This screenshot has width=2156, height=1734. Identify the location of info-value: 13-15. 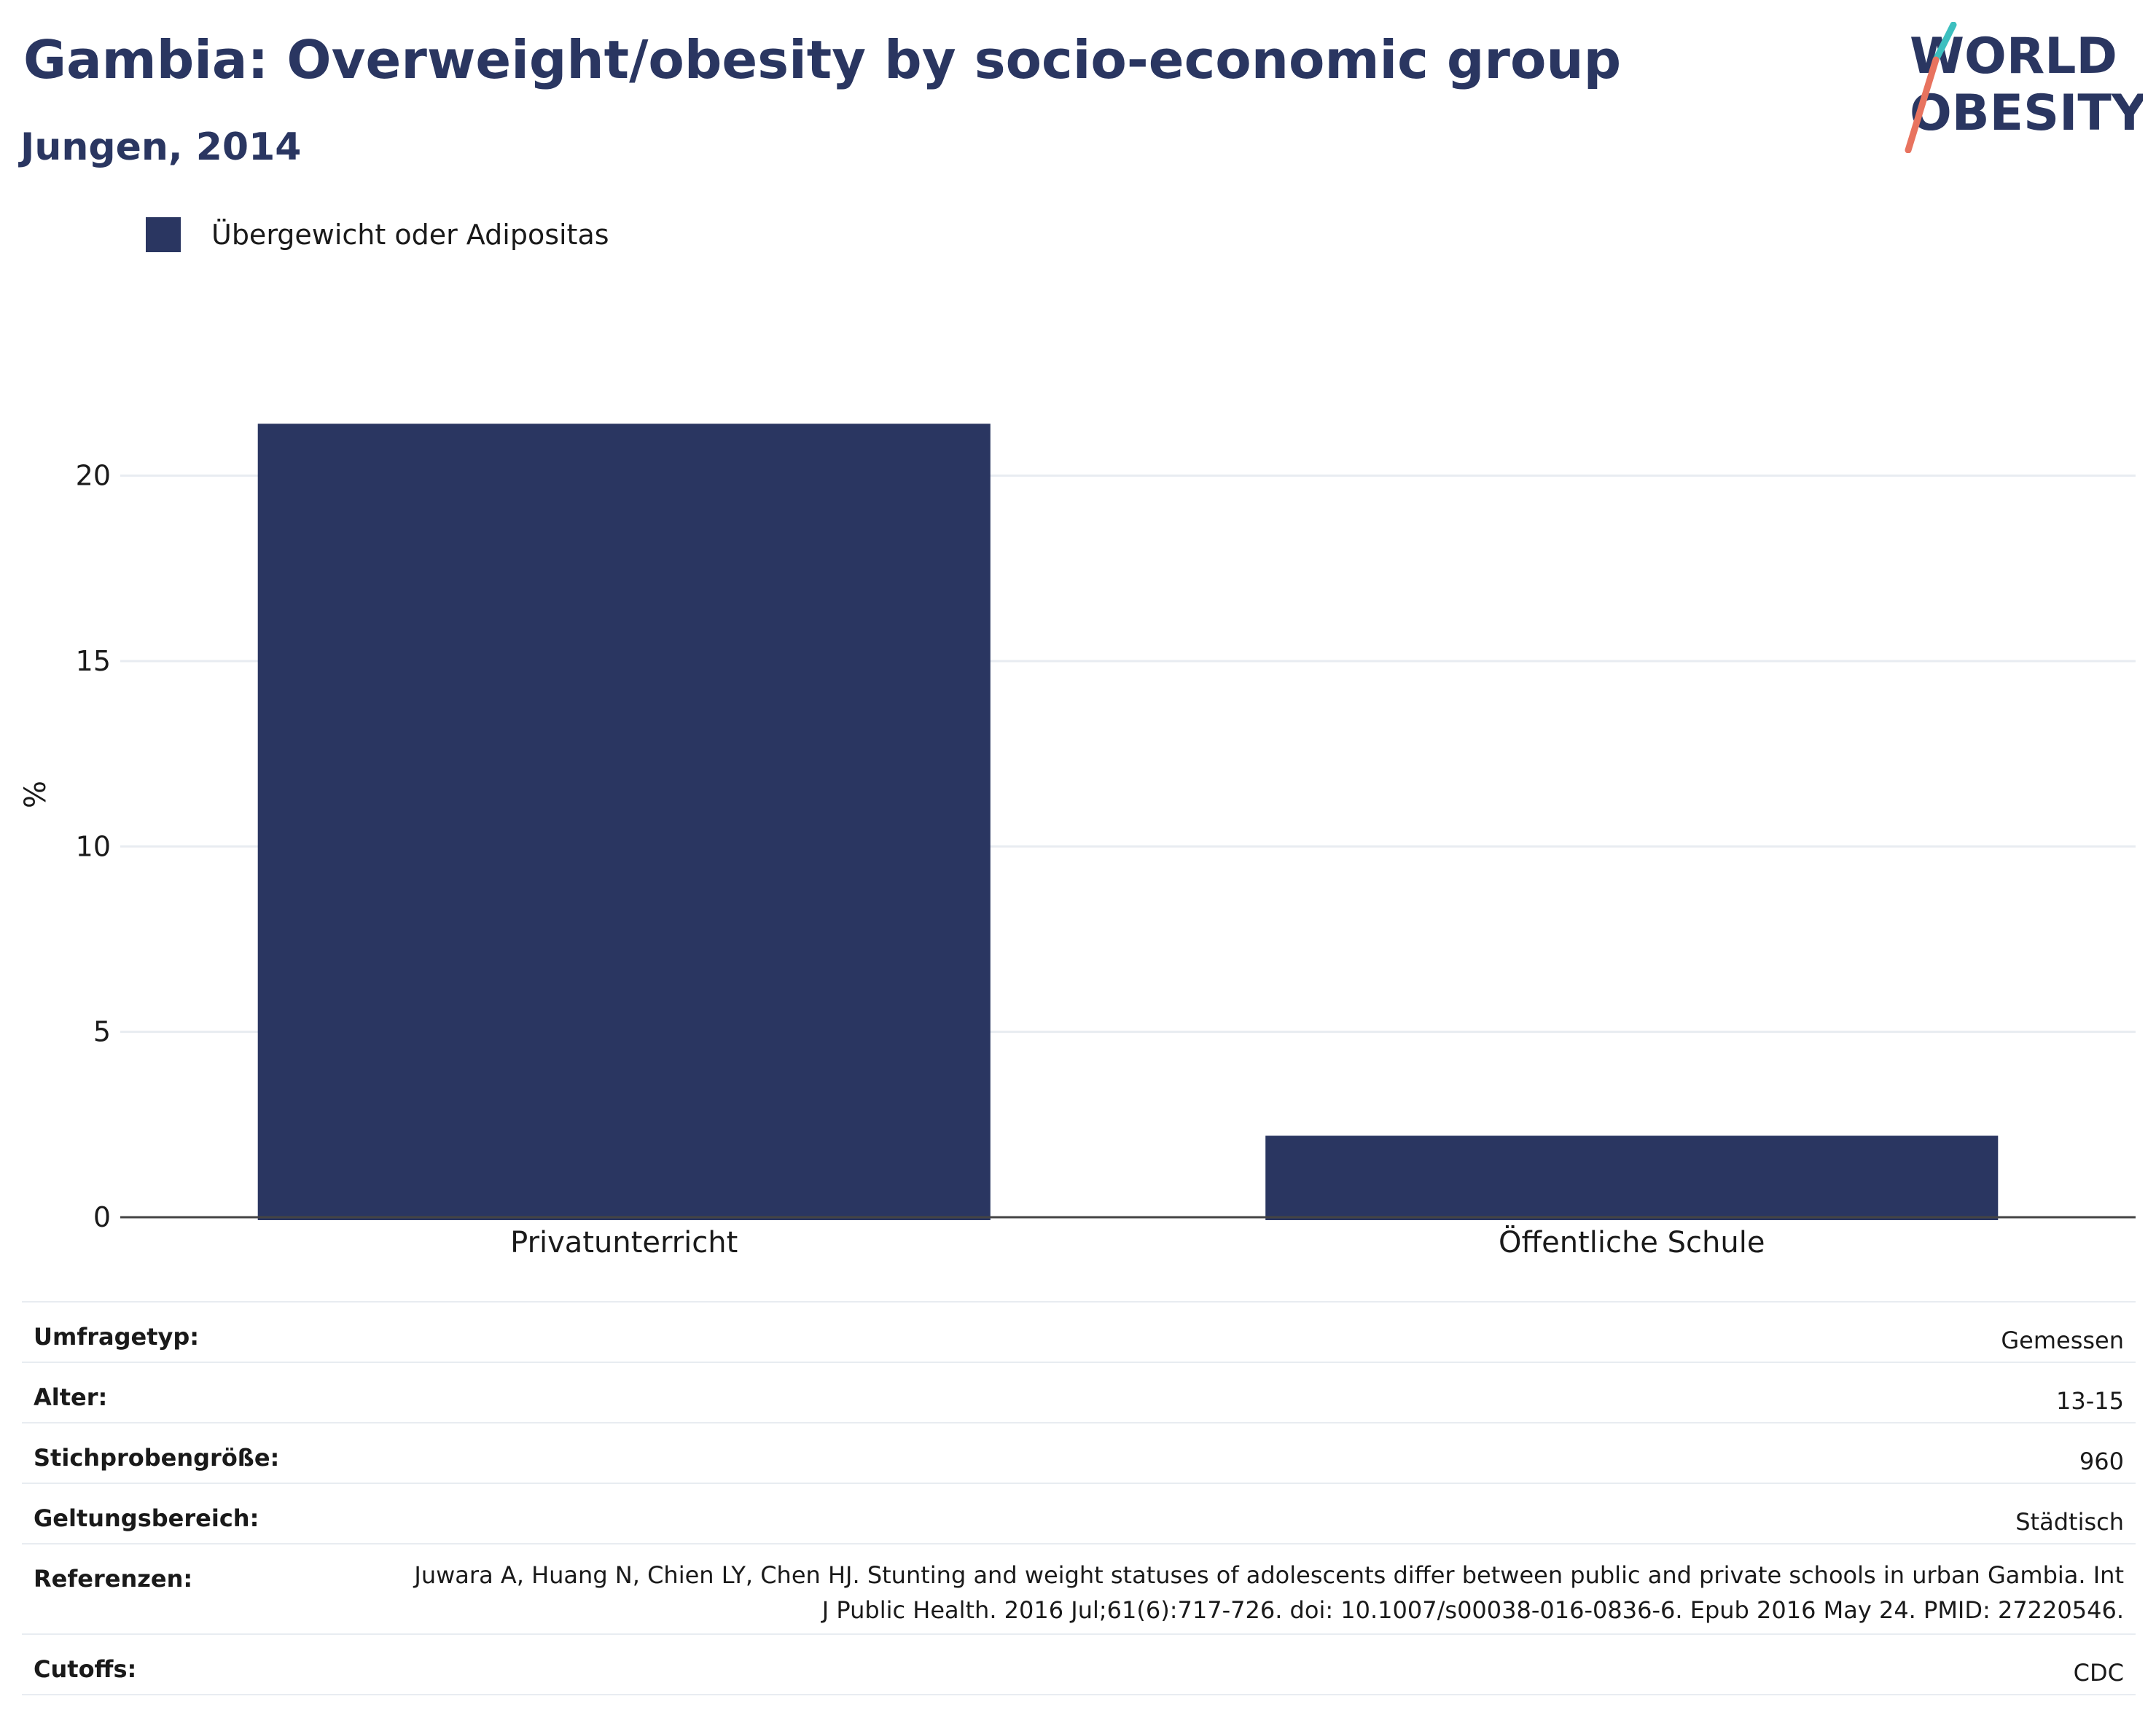
(2090, 1401).